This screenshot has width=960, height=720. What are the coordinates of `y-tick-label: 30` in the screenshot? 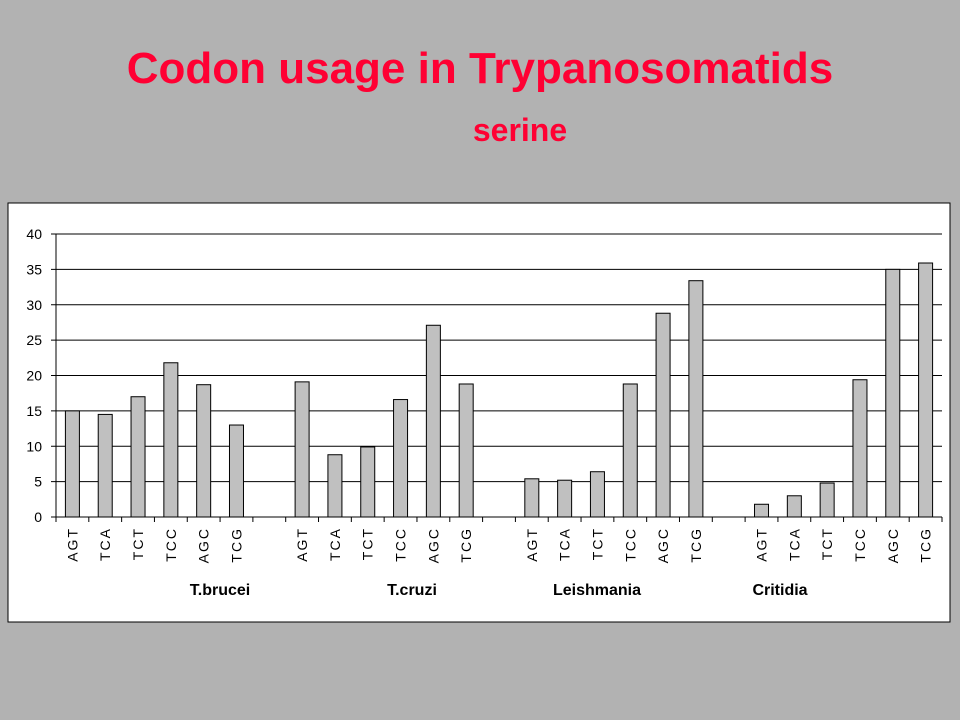 It's located at (34, 305).